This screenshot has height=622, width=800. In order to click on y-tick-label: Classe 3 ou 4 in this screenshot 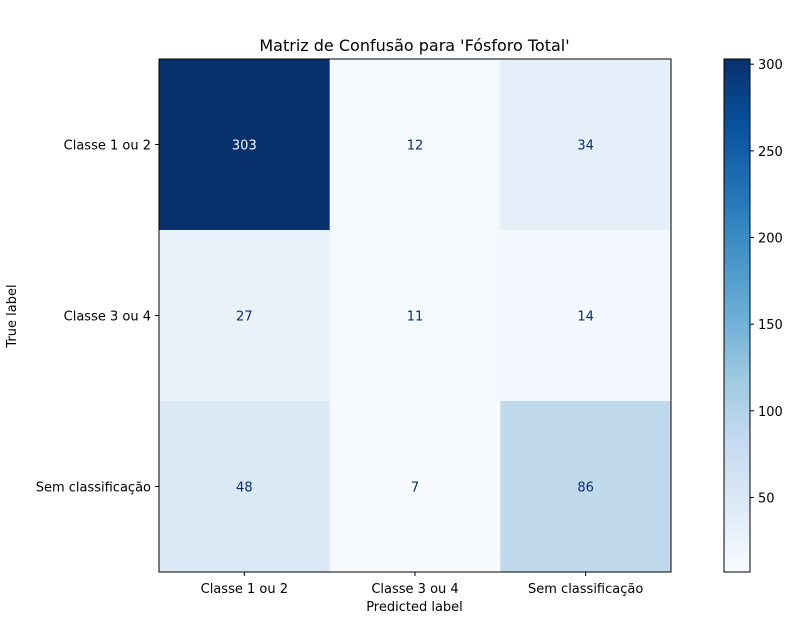, I will do `click(107, 317)`.